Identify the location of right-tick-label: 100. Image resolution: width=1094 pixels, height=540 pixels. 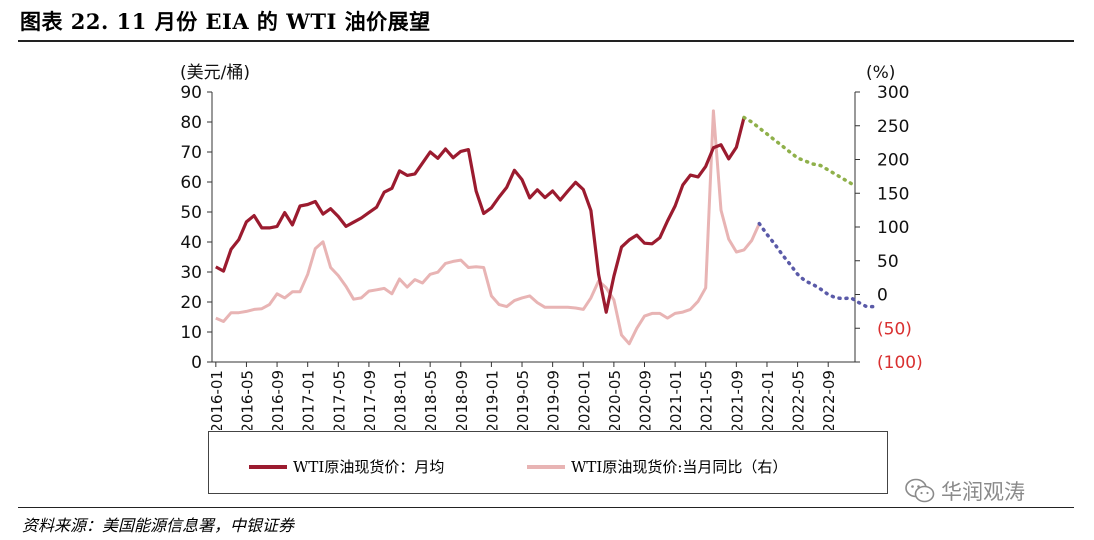
(893, 228).